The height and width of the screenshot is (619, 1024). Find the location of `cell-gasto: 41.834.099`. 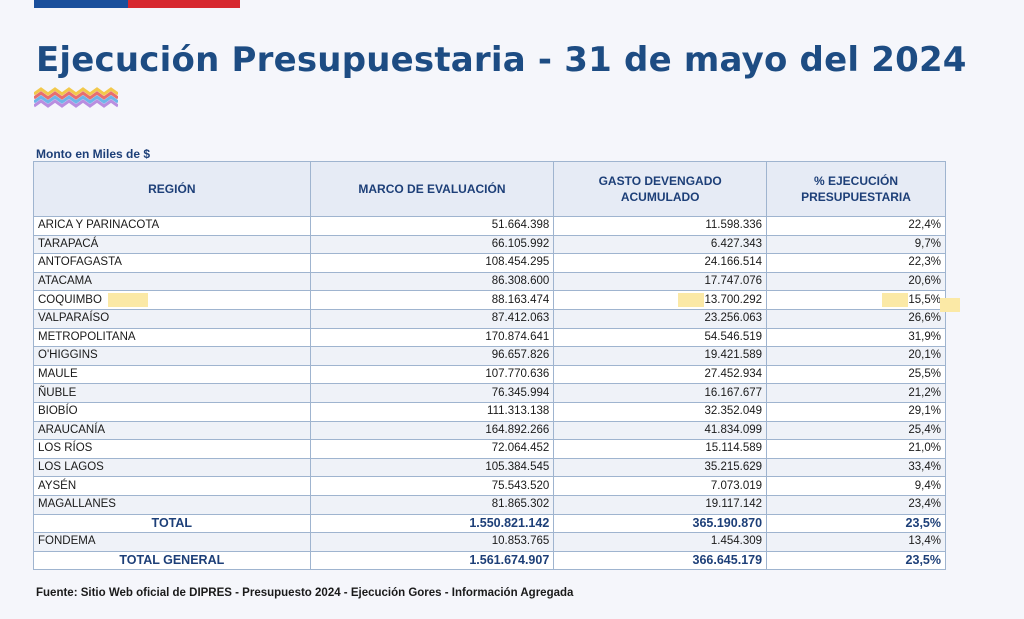

cell-gasto: 41.834.099 is located at coordinates (660, 430).